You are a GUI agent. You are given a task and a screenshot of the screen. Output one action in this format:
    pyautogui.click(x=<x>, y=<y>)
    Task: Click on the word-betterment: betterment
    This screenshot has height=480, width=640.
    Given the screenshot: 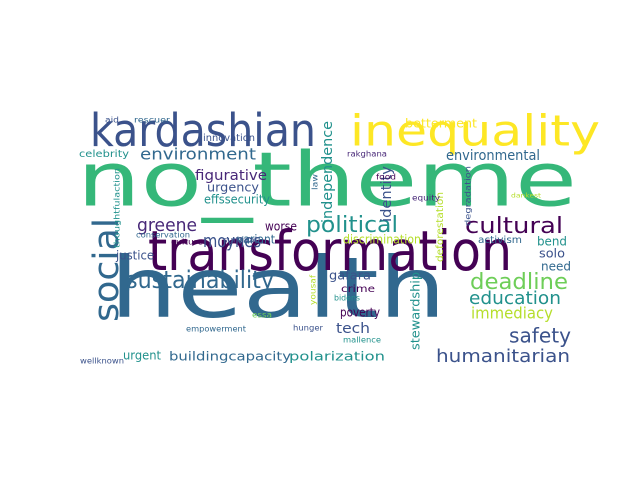 What is the action you would take?
    pyautogui.click(x=441, y=124)
    